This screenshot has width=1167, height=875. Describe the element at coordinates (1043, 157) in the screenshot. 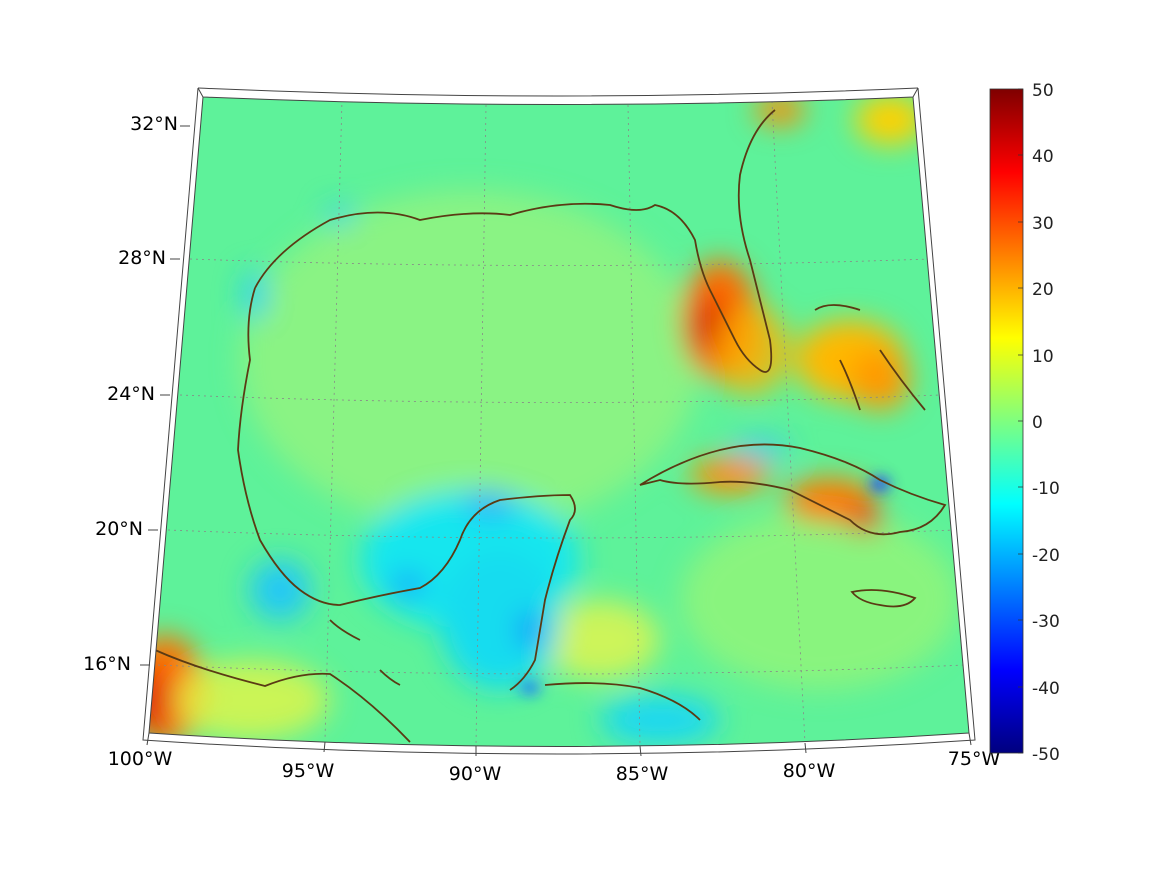

I see `colorbar-tick: 40` at that location.